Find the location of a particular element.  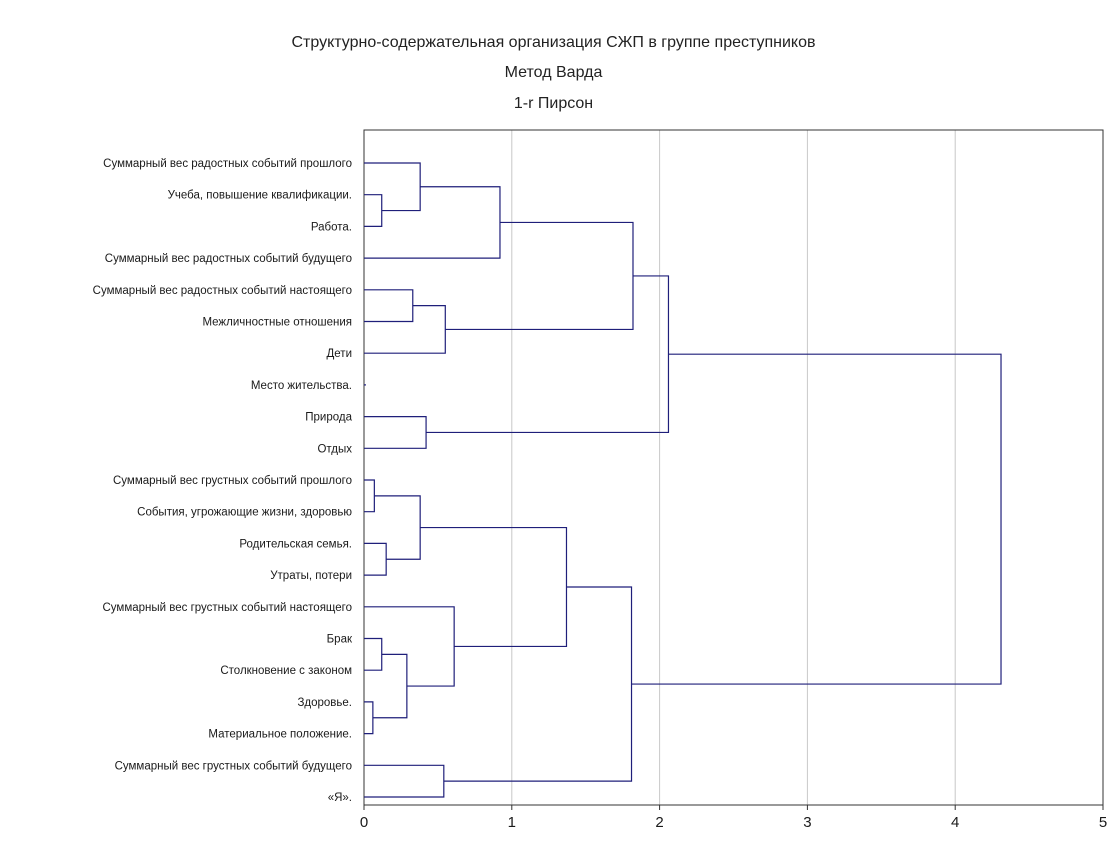

x-tick-label-5: 5 is located at coordinates (1103, 822).